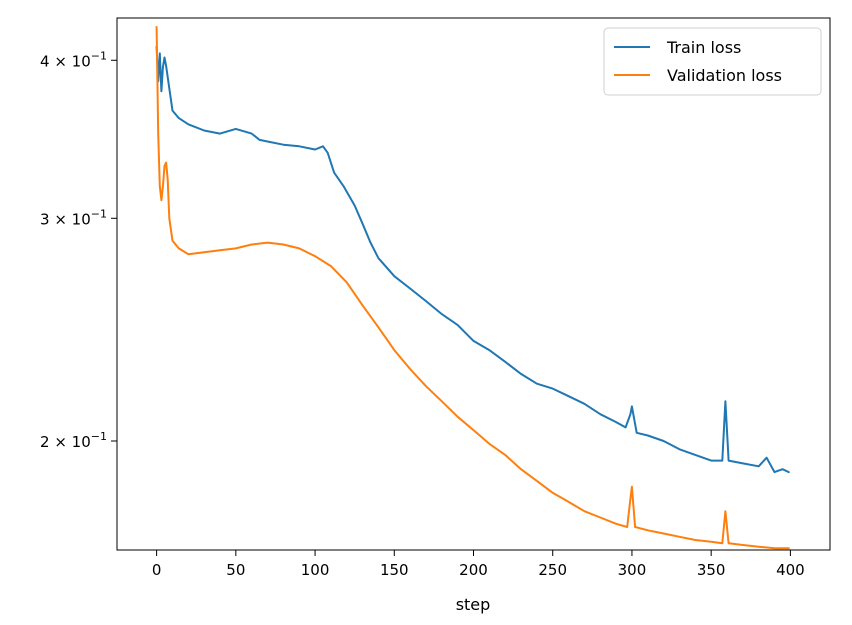  What do you see at coordinates (73, 59) in the screenshot?
I see `y-tick-label: 4 × 10⁻¹` at bounding box center [73, 59].